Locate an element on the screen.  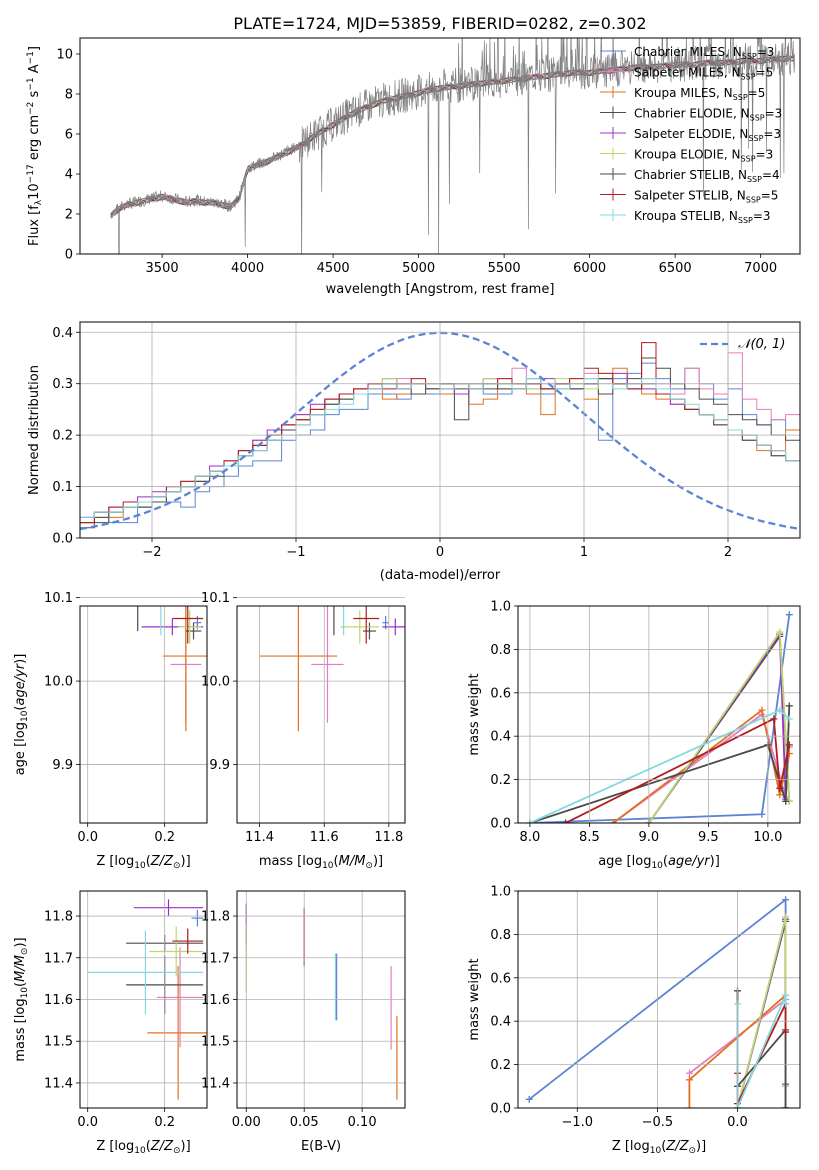
x-tick-label: −1.0 is located at coordinates (577, 1122).